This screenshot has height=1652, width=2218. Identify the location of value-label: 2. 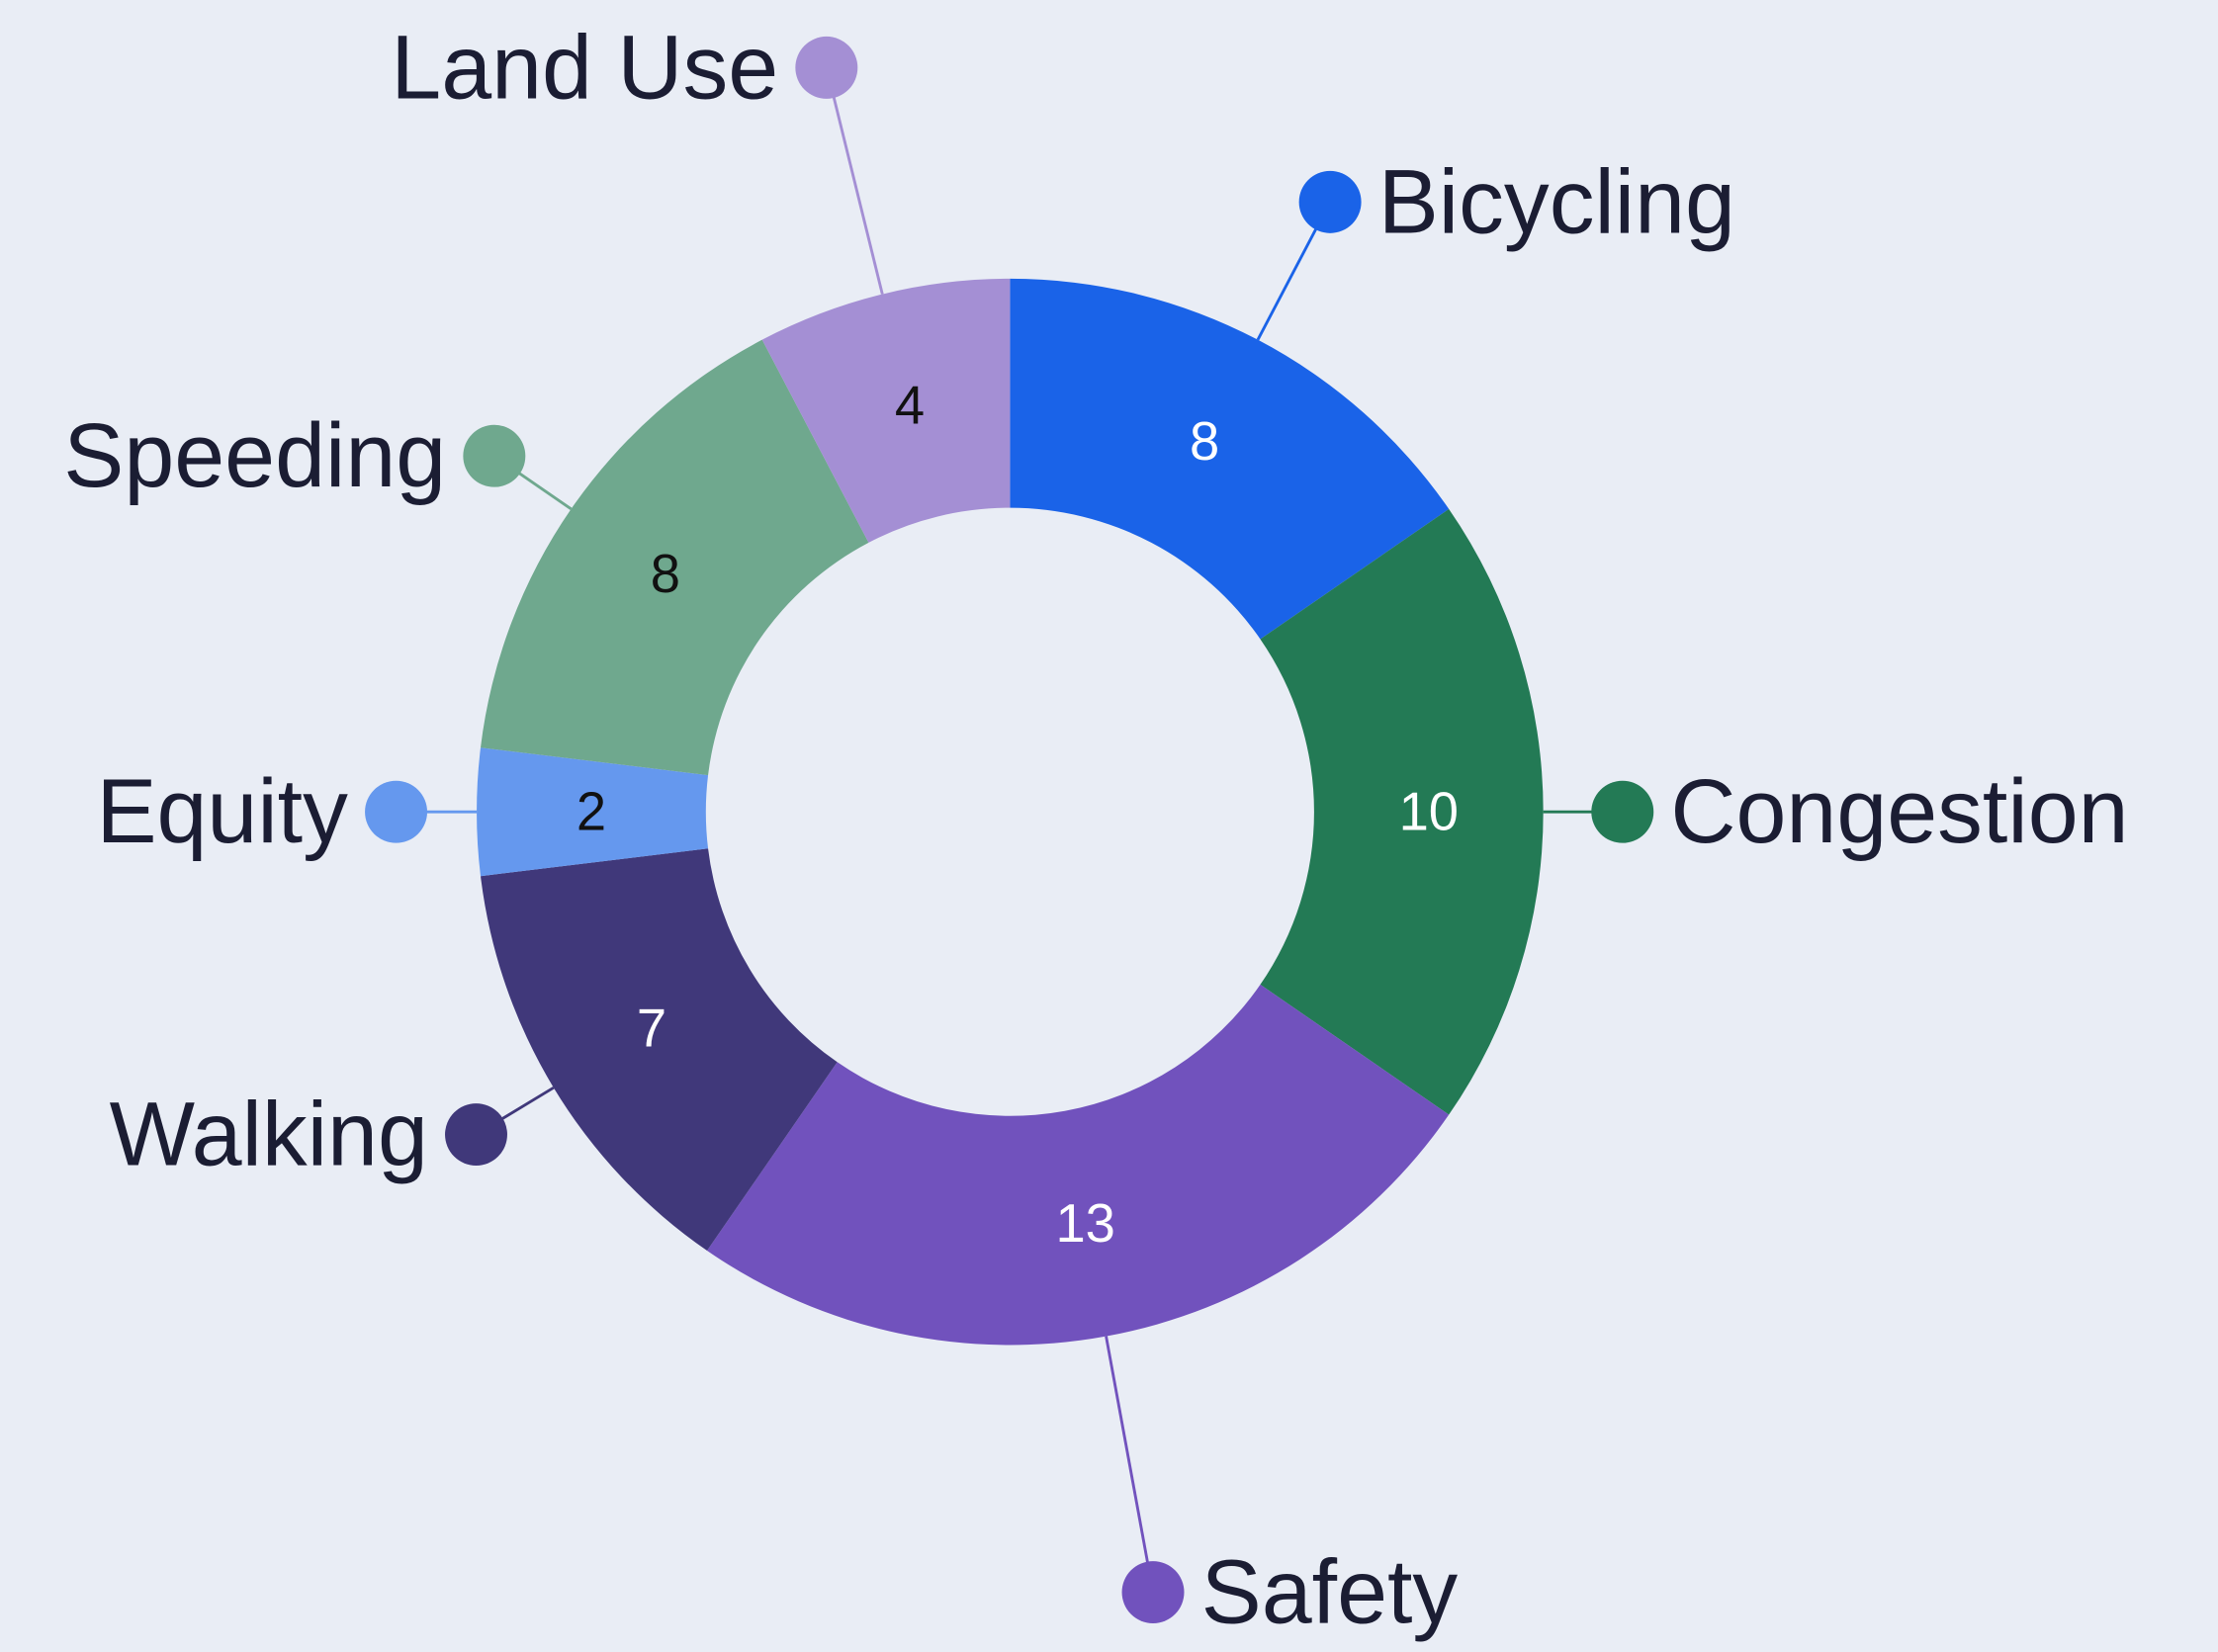
(591, 812).